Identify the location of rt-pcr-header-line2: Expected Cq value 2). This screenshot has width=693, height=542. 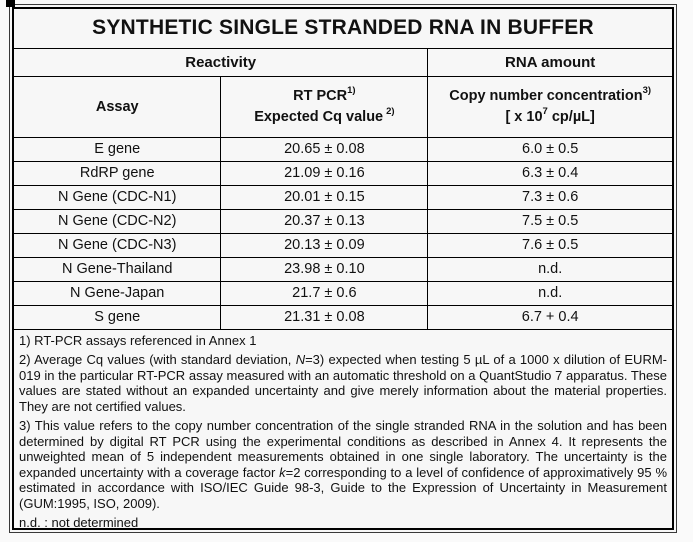
(324, 115).